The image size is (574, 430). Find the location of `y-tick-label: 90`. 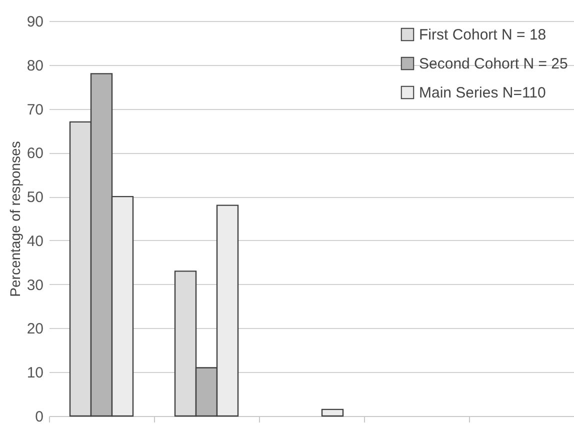

y-tick-label: 90 is located at coordinates (35, 22).